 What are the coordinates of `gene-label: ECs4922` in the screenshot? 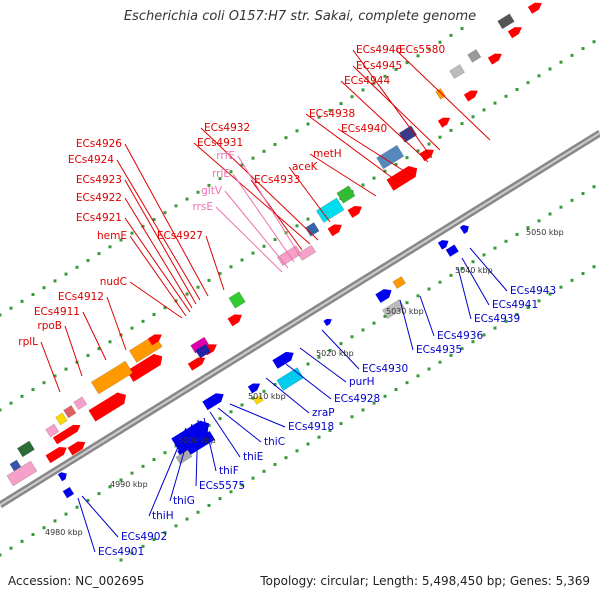 It's located at (99, 198).